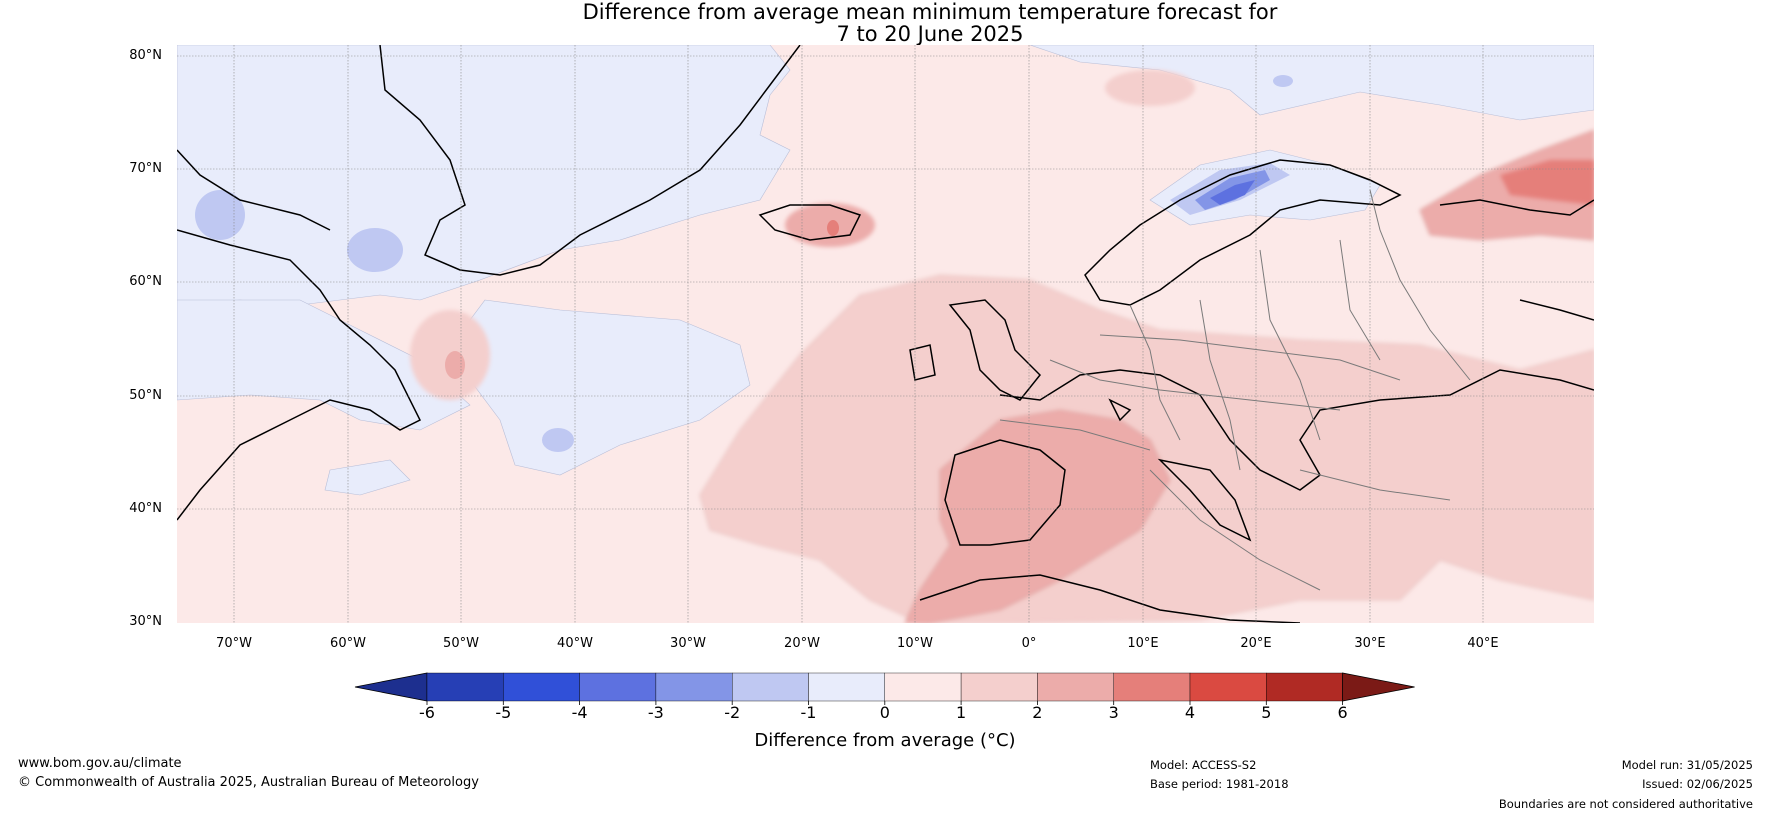  Describe the element at coordinates (1143, 643) in the screenshot. I see `lon-label-10e: 10°E` at that location.